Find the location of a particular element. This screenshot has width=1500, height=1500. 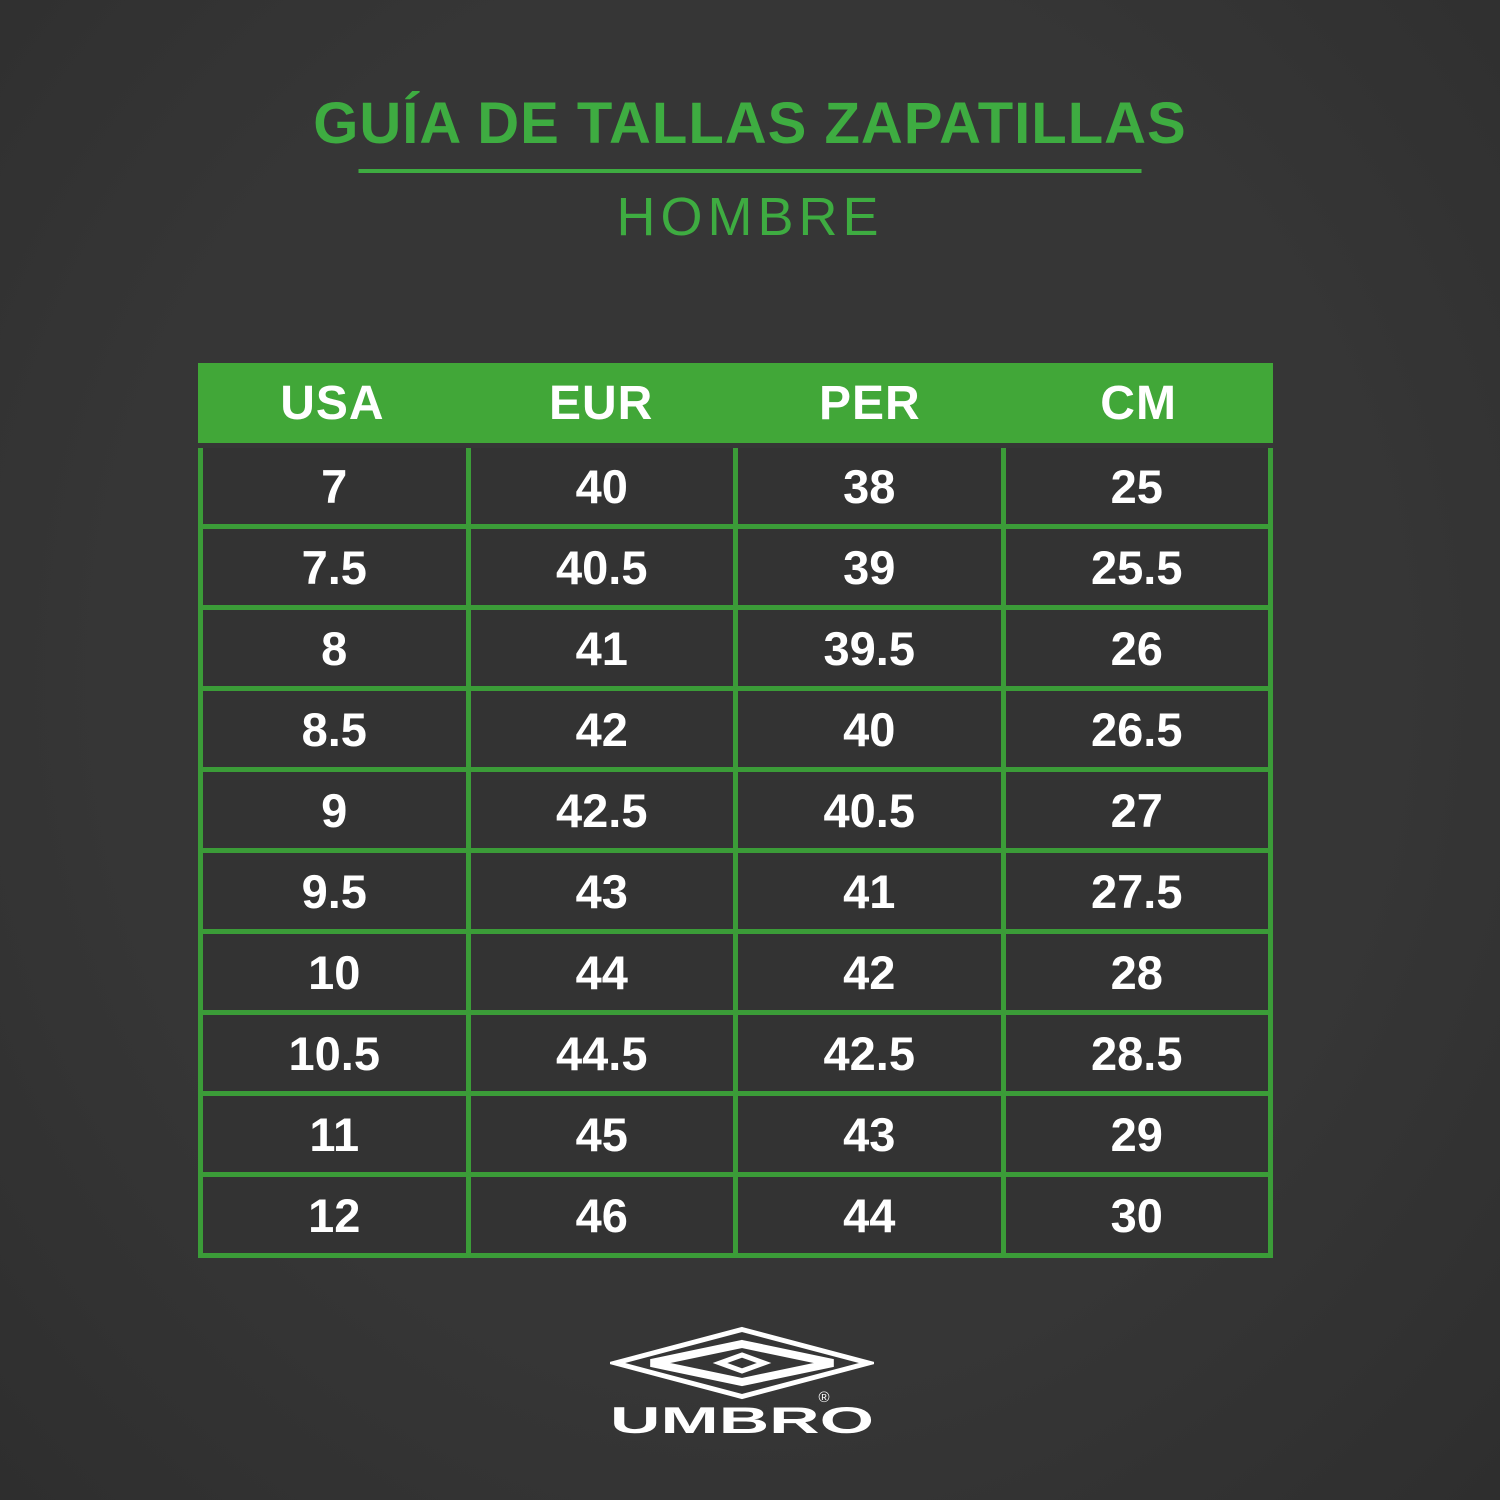

table-cell: 29 is located at coordinates (1136, 1134).